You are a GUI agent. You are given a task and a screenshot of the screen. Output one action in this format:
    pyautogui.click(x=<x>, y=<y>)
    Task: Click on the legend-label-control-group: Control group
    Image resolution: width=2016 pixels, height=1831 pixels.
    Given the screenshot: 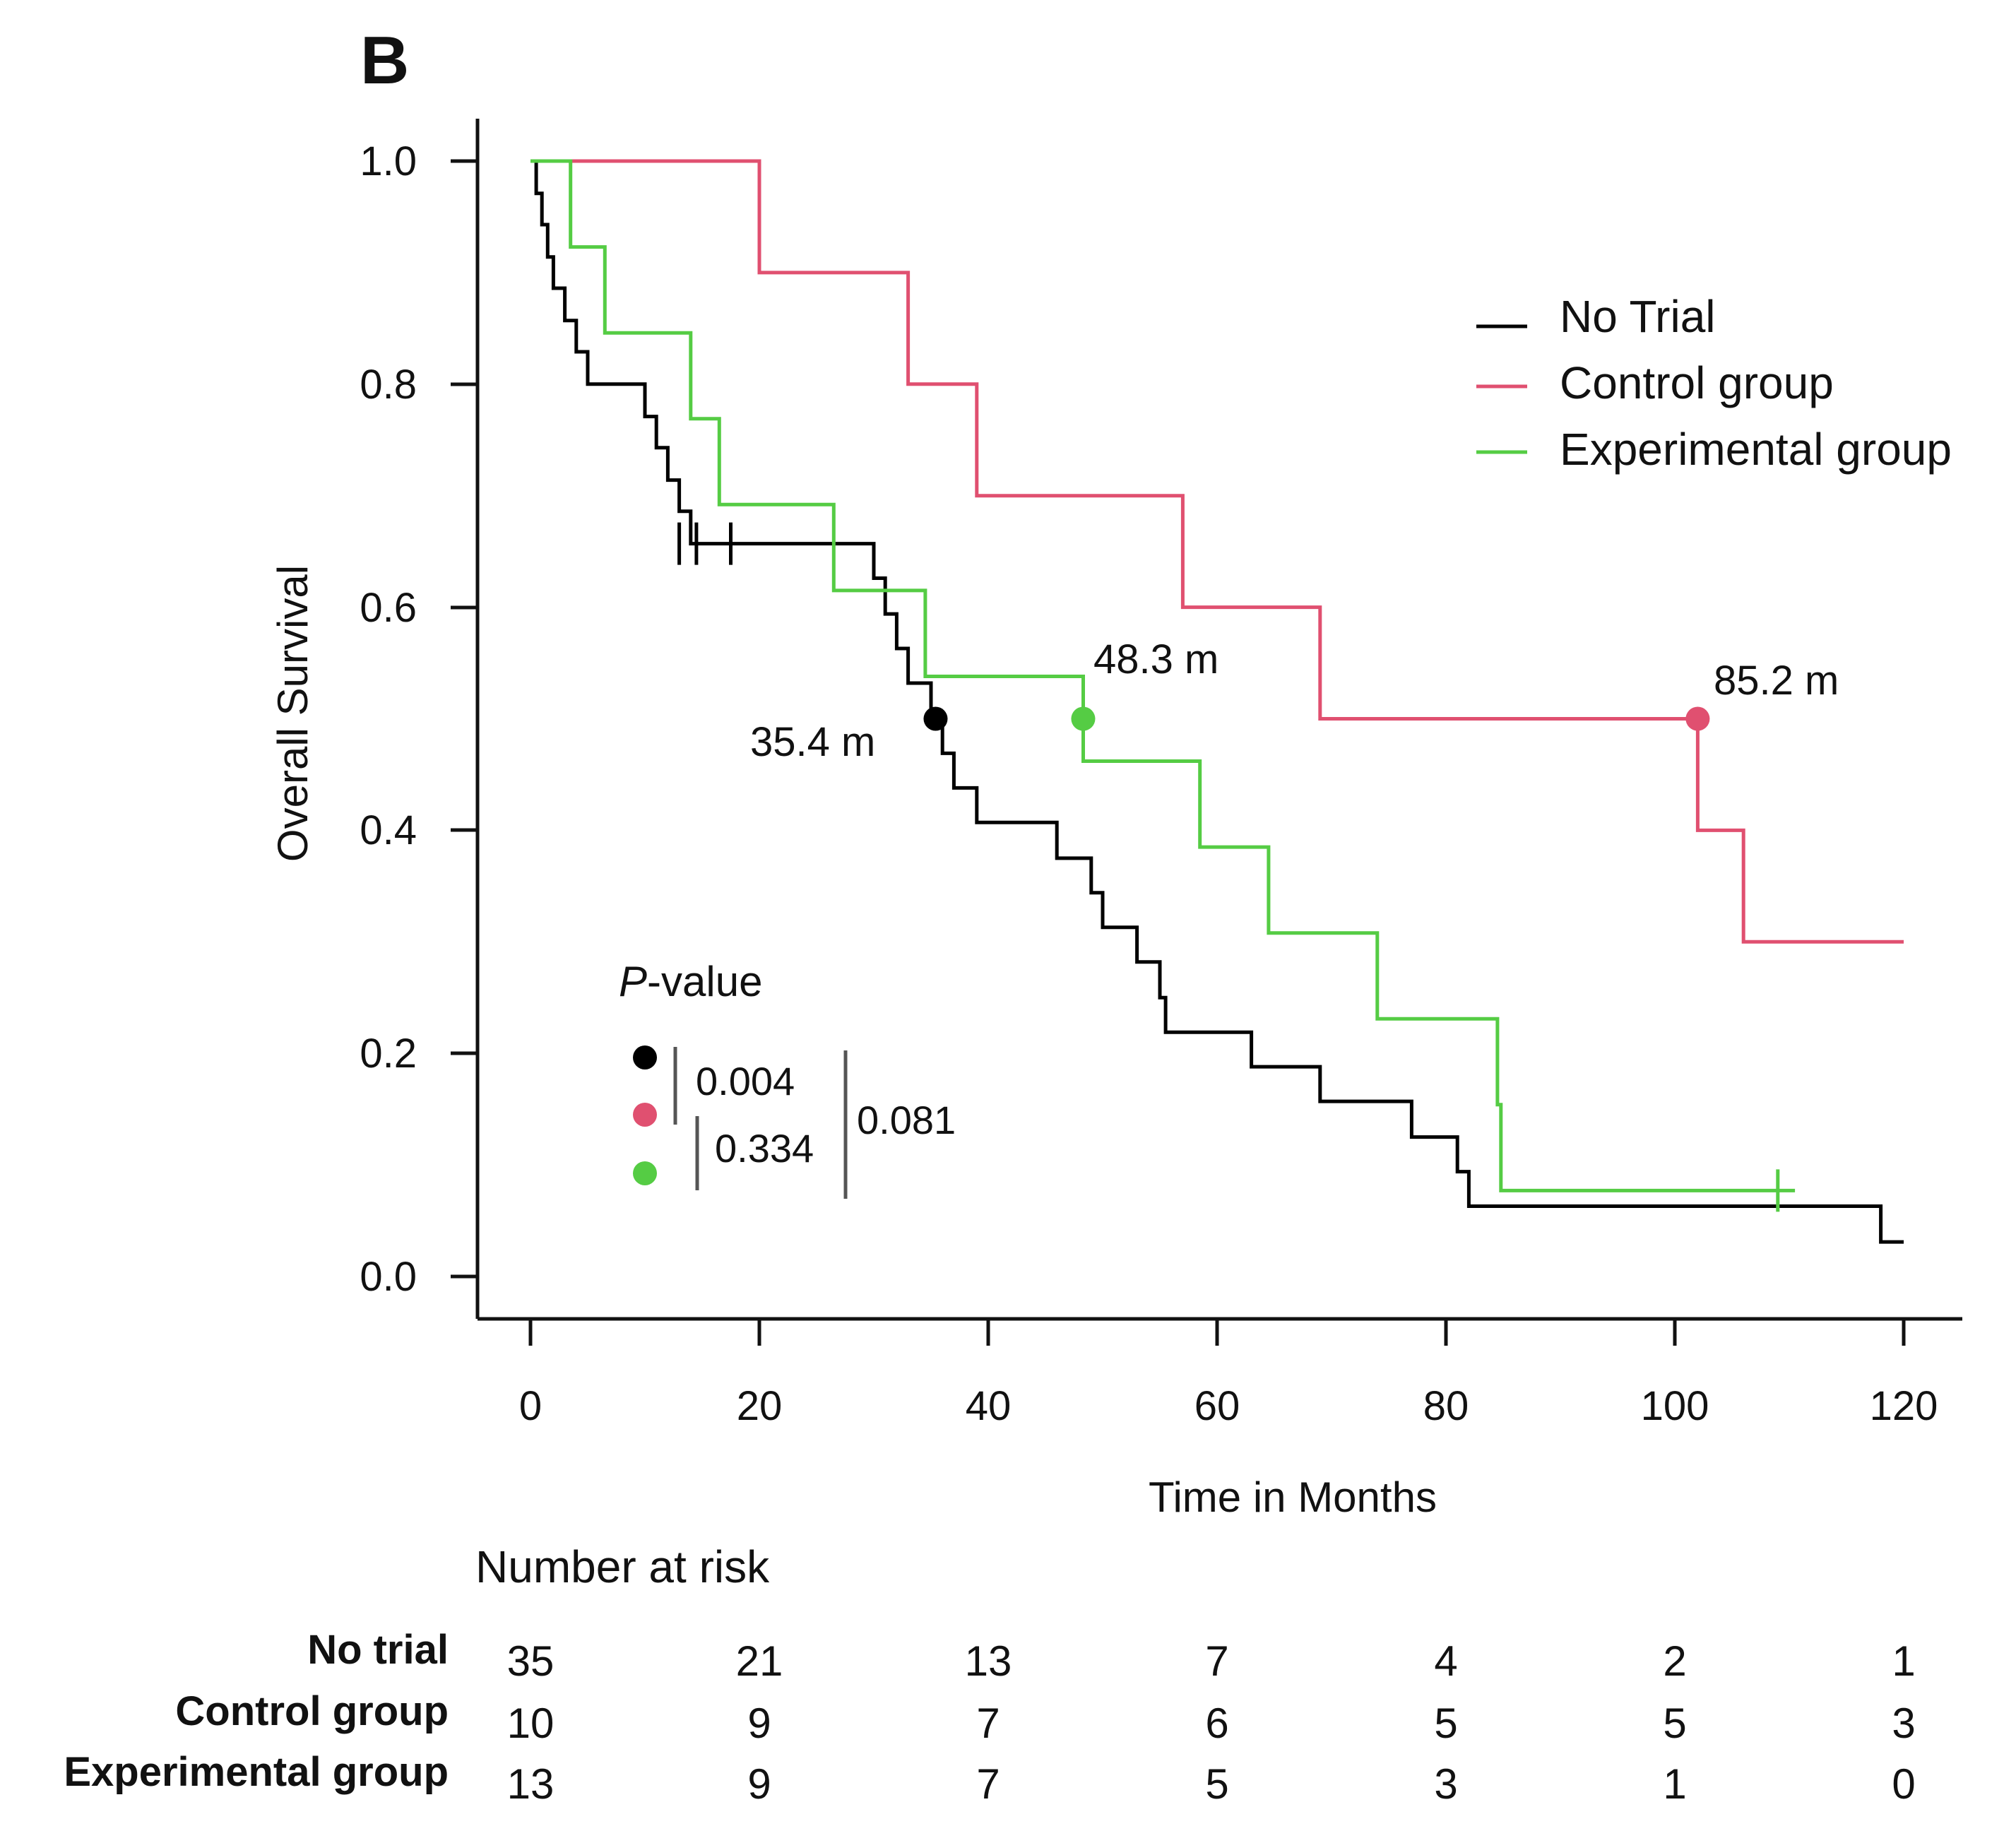 What is the action you would take?
    pyautogui.click(x=1697, y=382)
    